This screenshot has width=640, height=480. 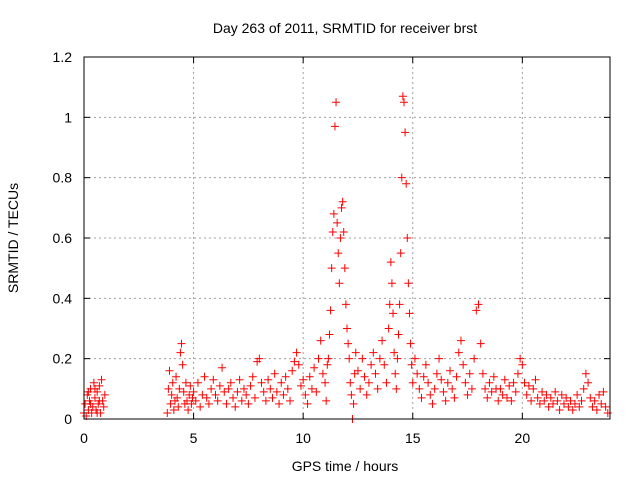 I want to click on x-tick-label: 0, so click(x=84, y=438).